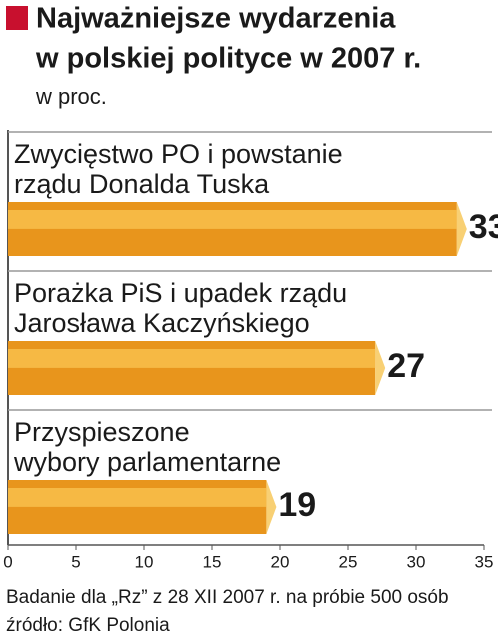 This screenshot has width=498, height=640. Describe the element at coordinates (142, 184) in the screenshot. I see `category-label: rządu Donalda Tuska` at that location.